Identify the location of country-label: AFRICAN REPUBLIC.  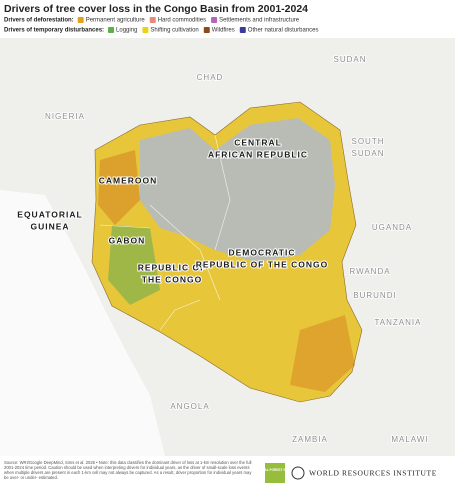
(258, 154).